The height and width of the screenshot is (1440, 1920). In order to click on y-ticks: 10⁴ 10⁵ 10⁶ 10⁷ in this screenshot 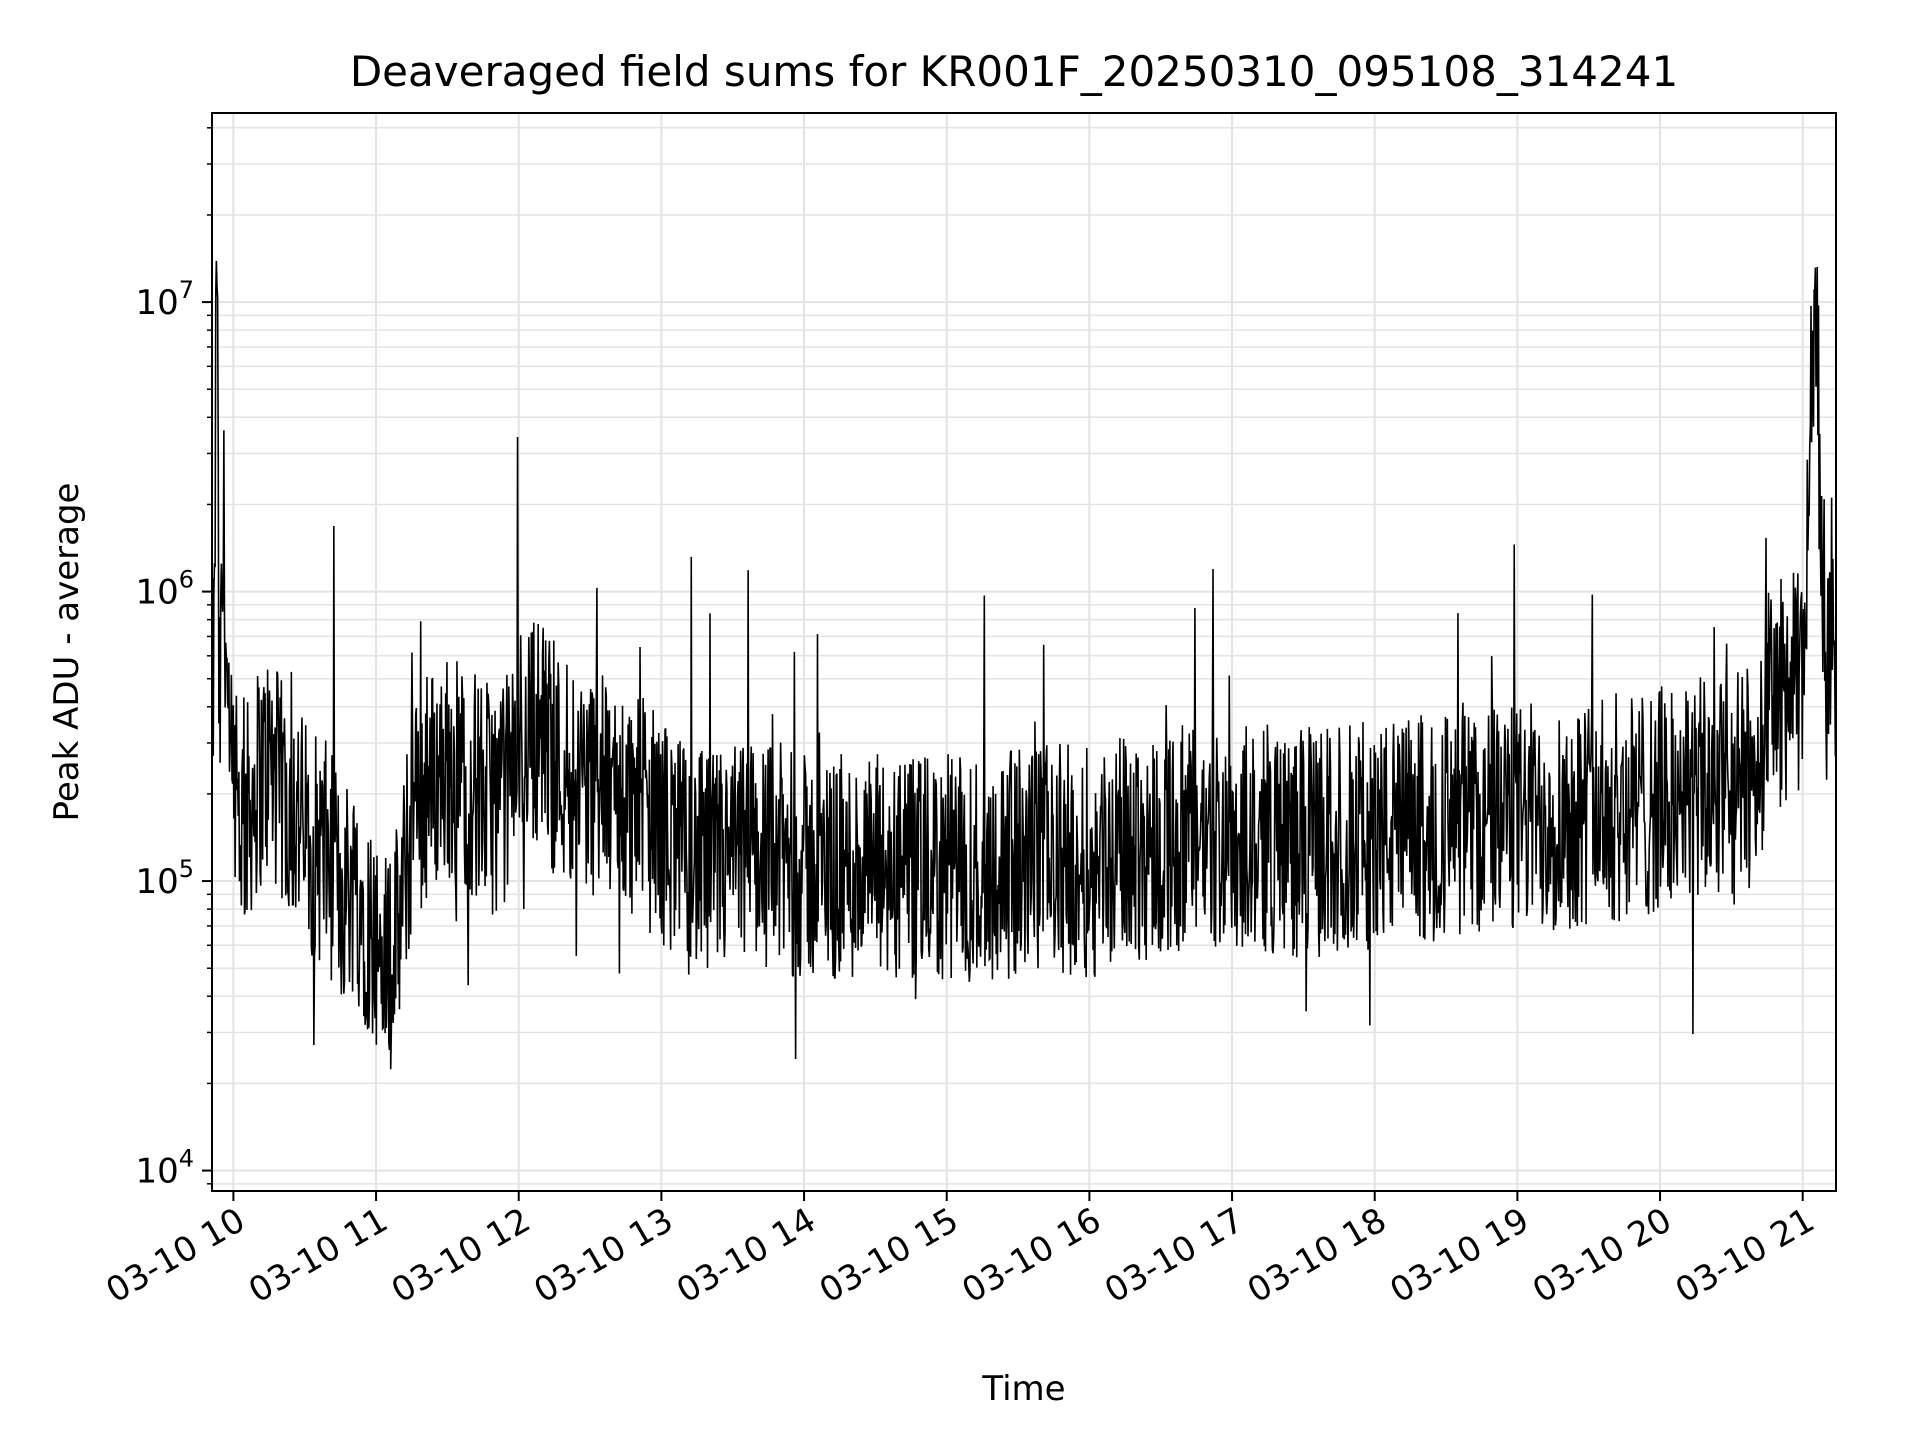, I will do `click(173, 659)`.